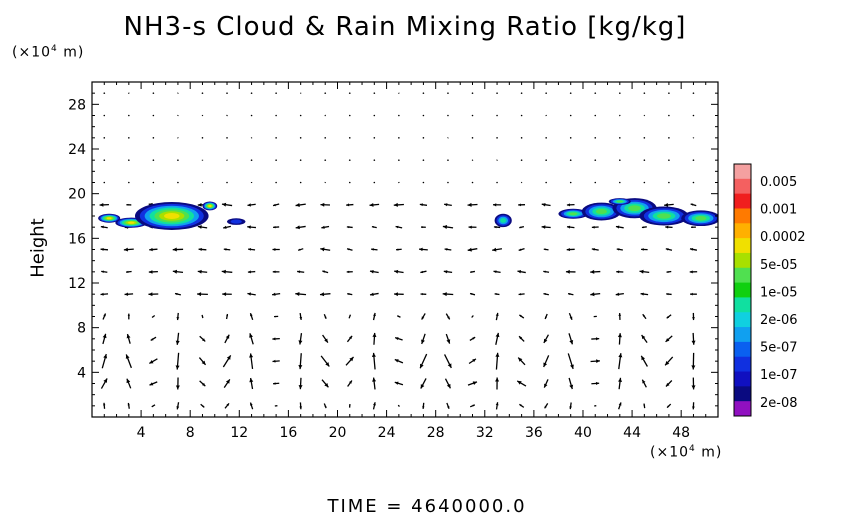 Image resolution: width=854 pixels, height=519 pixels. What do you see at coordinates (405, 27) in the screenshot?
I see `chart-title: NH3-s Cloud & Rain Mixing Ratio [kg/kg]` at bounding box center [405, 27].